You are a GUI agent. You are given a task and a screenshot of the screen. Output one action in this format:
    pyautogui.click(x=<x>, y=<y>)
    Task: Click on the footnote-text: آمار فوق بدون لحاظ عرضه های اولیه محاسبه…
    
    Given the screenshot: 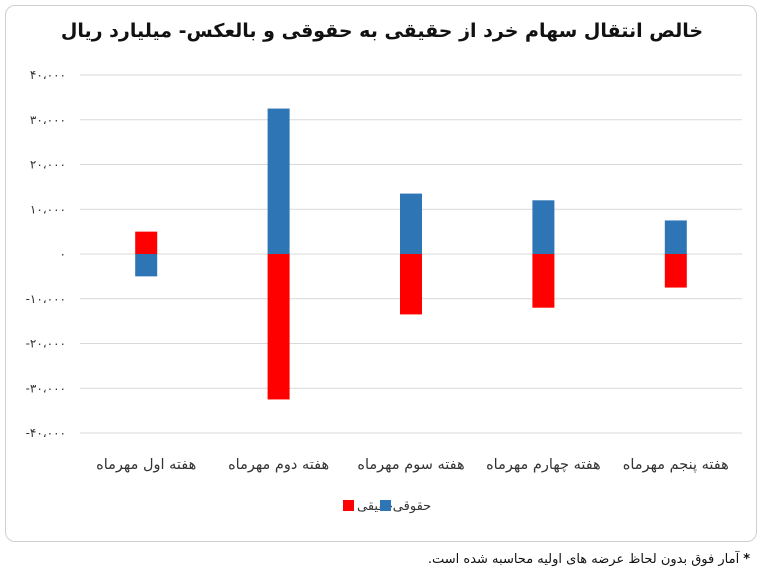 What is the action you would take?
    pyautogui.click(x=583, y=559)
    